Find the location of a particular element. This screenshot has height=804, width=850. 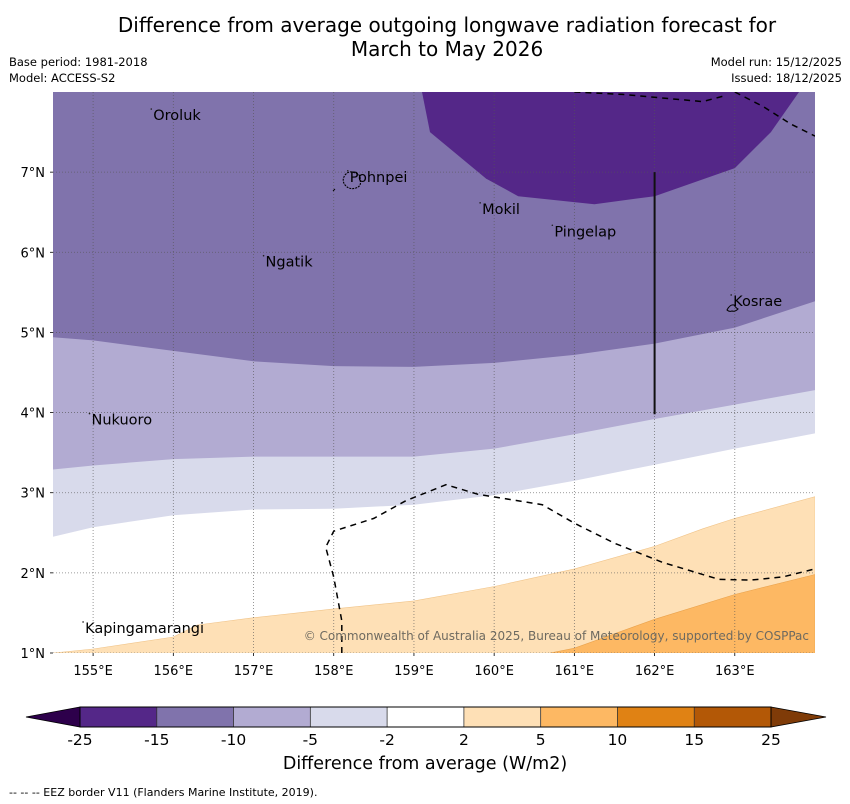

colorbar-over-arrow is located at coordinates (798, 717).